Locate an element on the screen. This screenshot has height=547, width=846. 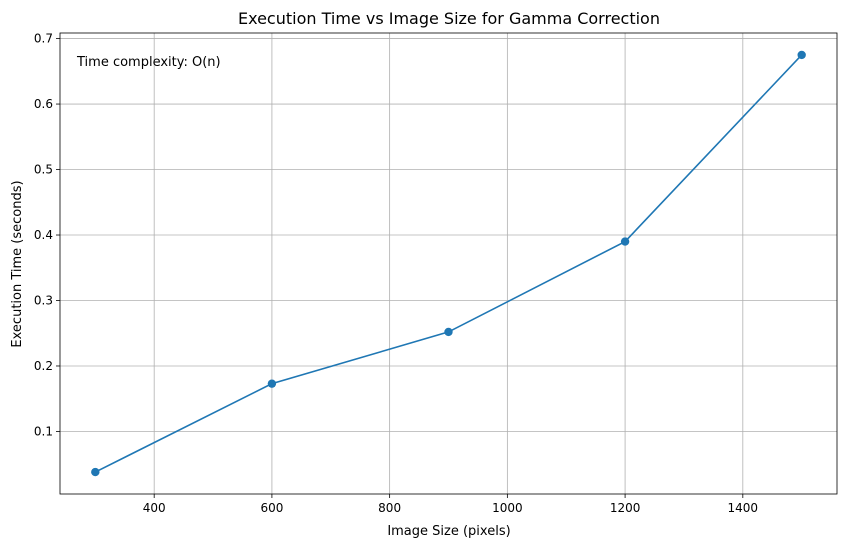
y-tick-label: 0.5 is located at coordinates (43, 170).